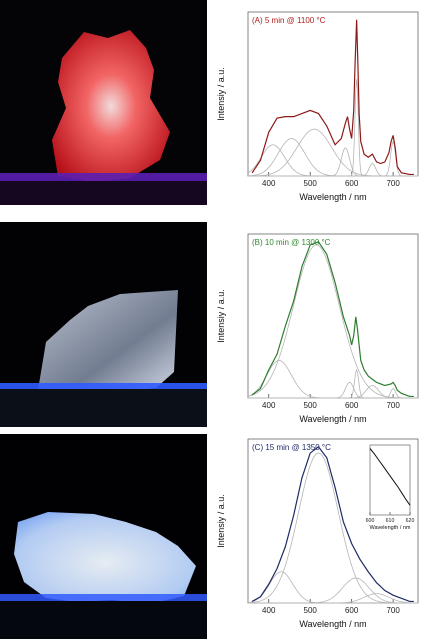  What do you see at coordinates (289, 20) in the screenshot?
I see `chart-title: (A) 5 min @ 1100 °C` at bounding box center [289, 20].